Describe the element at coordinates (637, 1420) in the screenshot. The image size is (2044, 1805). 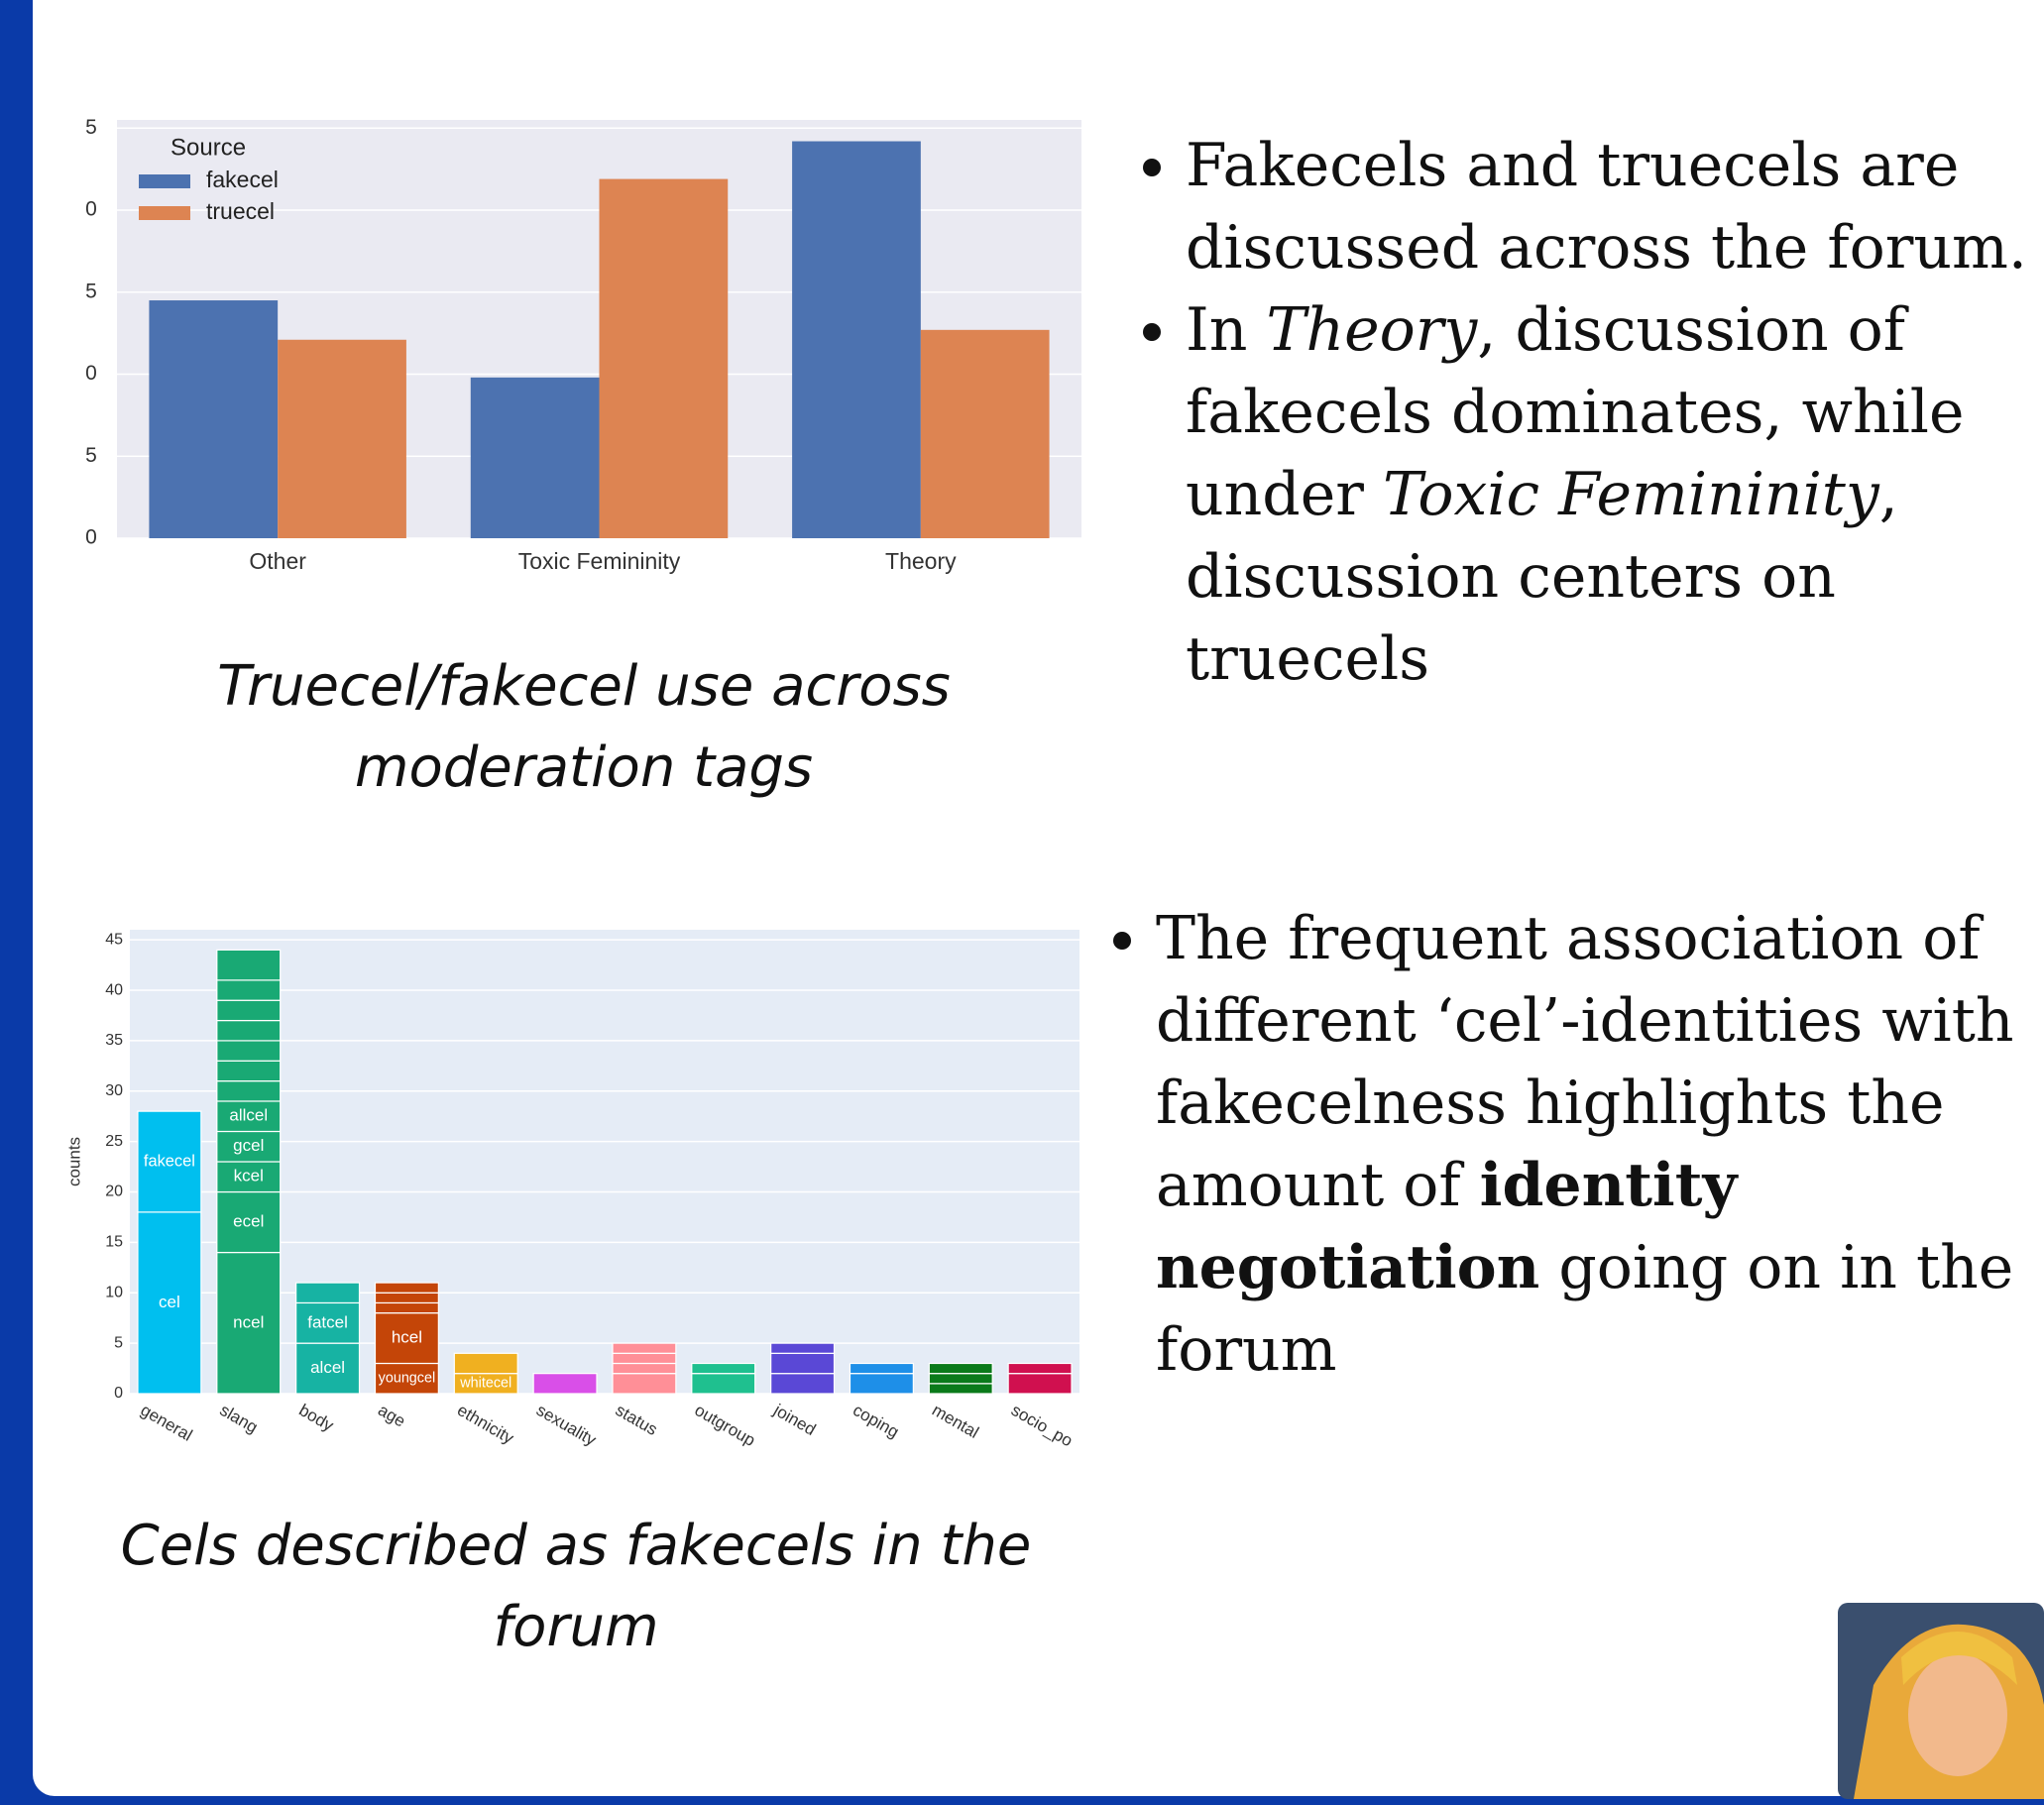
I see `x-tick-label: status` at that location.